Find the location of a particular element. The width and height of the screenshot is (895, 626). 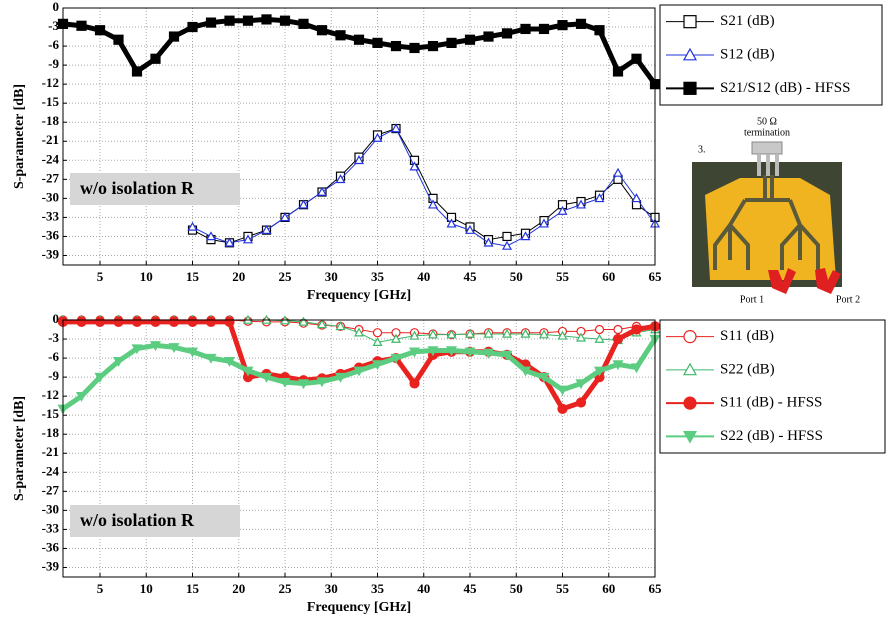

annotation: w/o isolation R is located at coordinates (137, 520).